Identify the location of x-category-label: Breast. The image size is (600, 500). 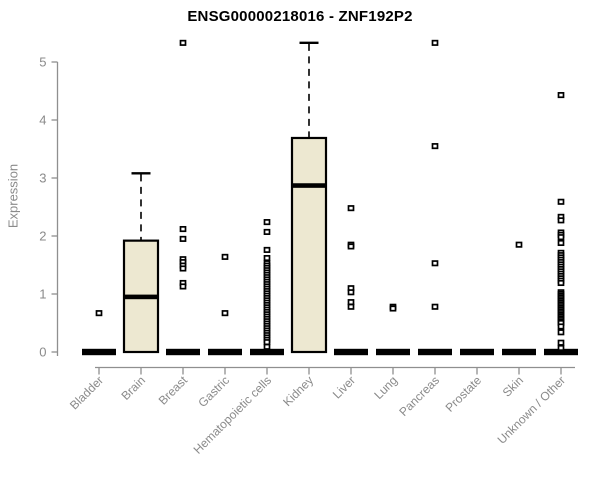
(173, 390).